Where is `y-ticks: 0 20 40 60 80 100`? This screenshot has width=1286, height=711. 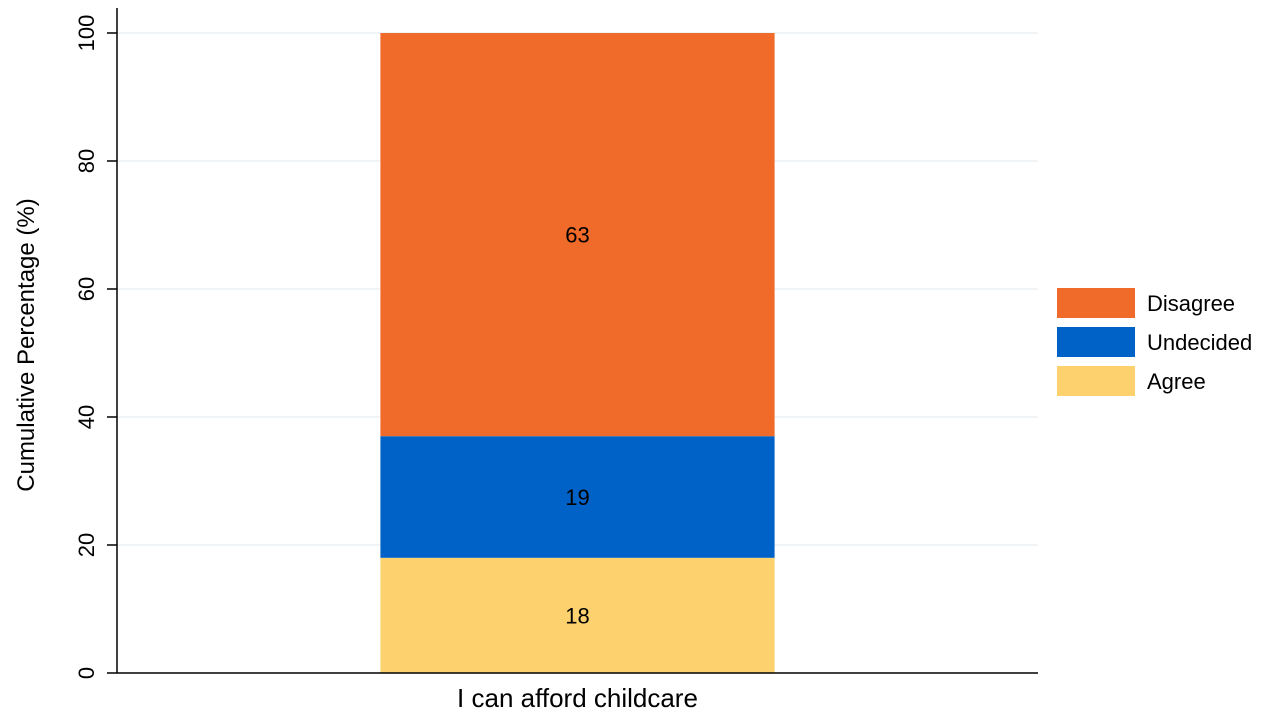
y-ticks: 0 20 40 60 80 100 is located at coordinates (95, 347).